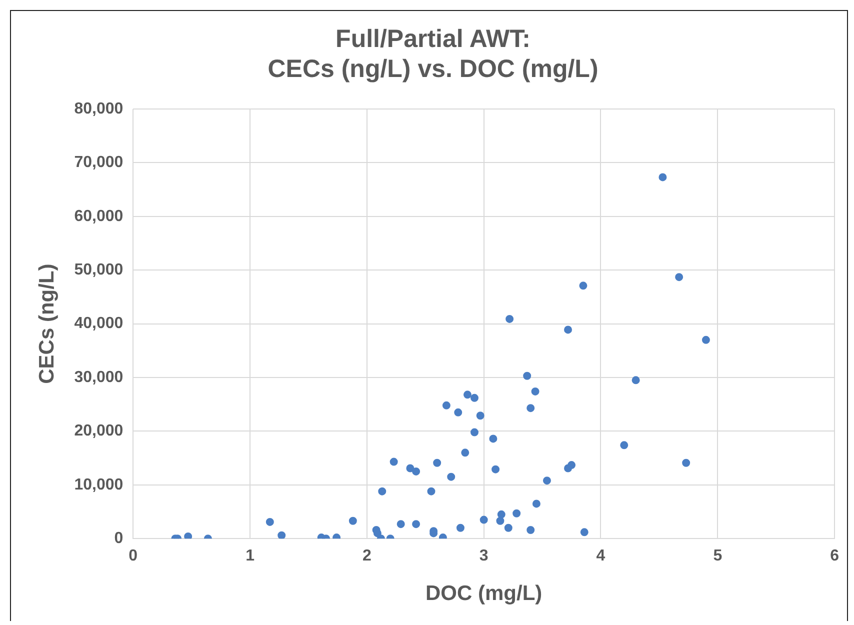  Describe the element at coordinates (367, 556) in the screenshot. I see `x-tick-label: 2` at that location.